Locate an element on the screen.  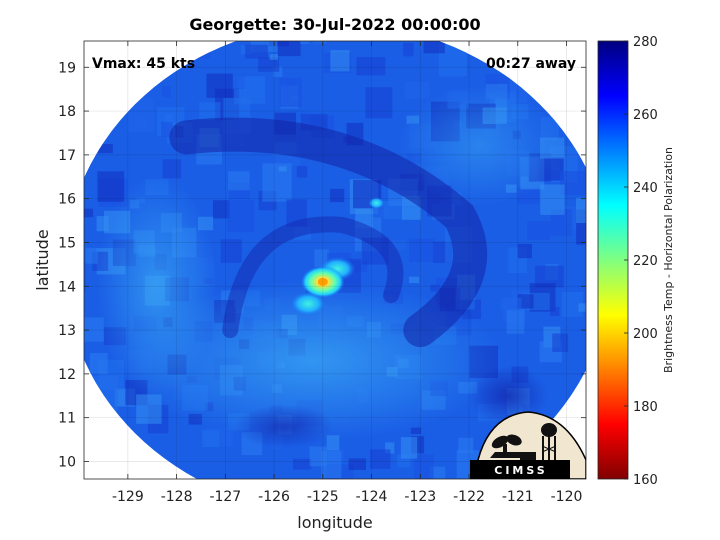
y-tick-label: 19 is located at coordinates (67, 68).